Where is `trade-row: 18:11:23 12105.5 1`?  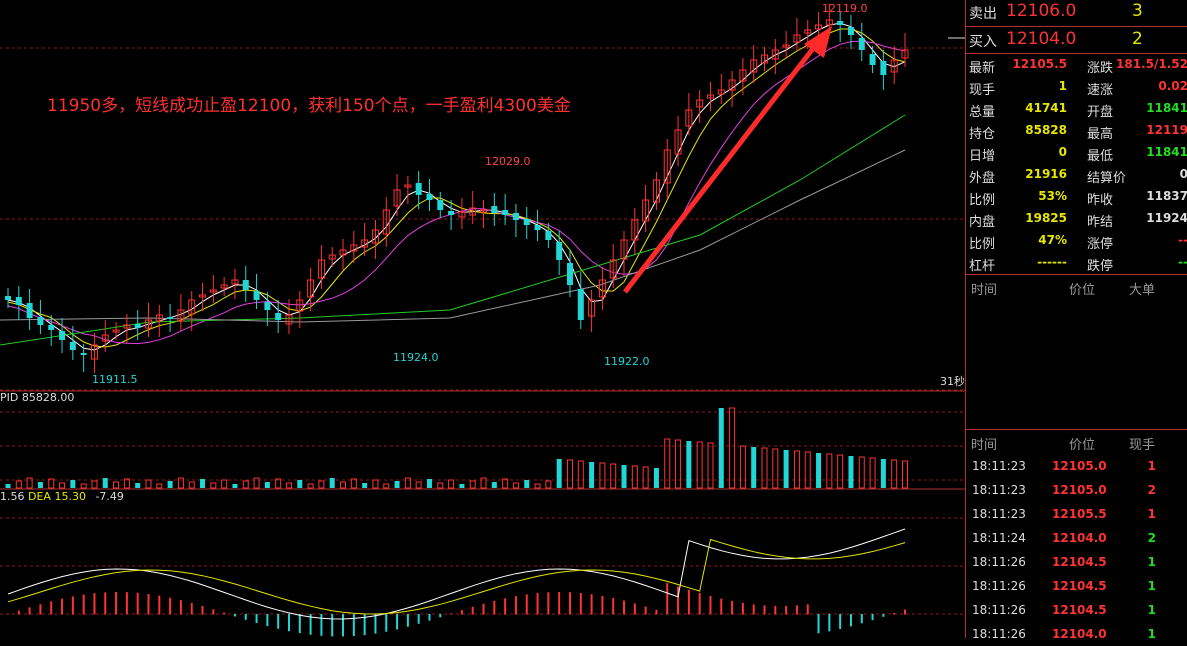
trade-row: 18:11:23 12105.5 1 is located at coordinates (1076, 514).